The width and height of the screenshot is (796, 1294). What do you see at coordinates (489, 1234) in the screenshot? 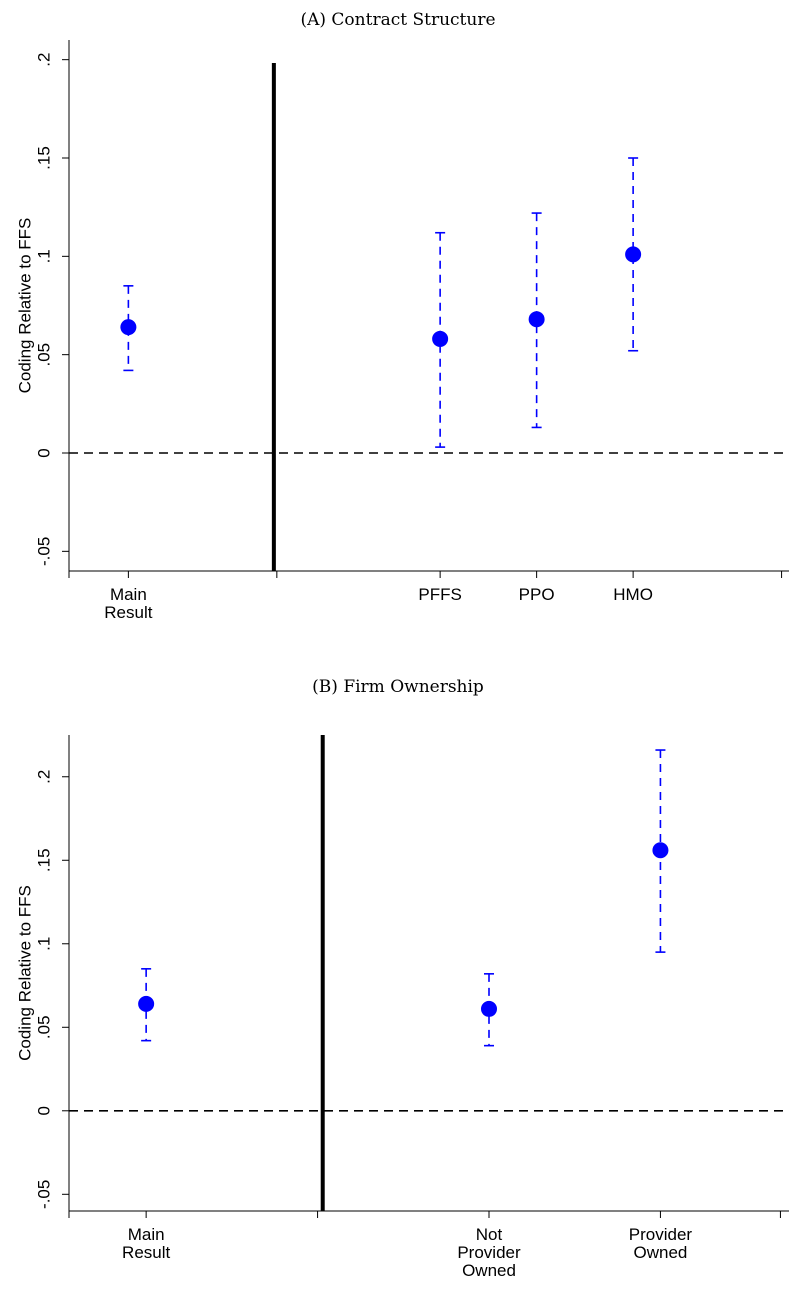
I see `panel-b-x-category-label: Not` at bounding box center [489, 1234].